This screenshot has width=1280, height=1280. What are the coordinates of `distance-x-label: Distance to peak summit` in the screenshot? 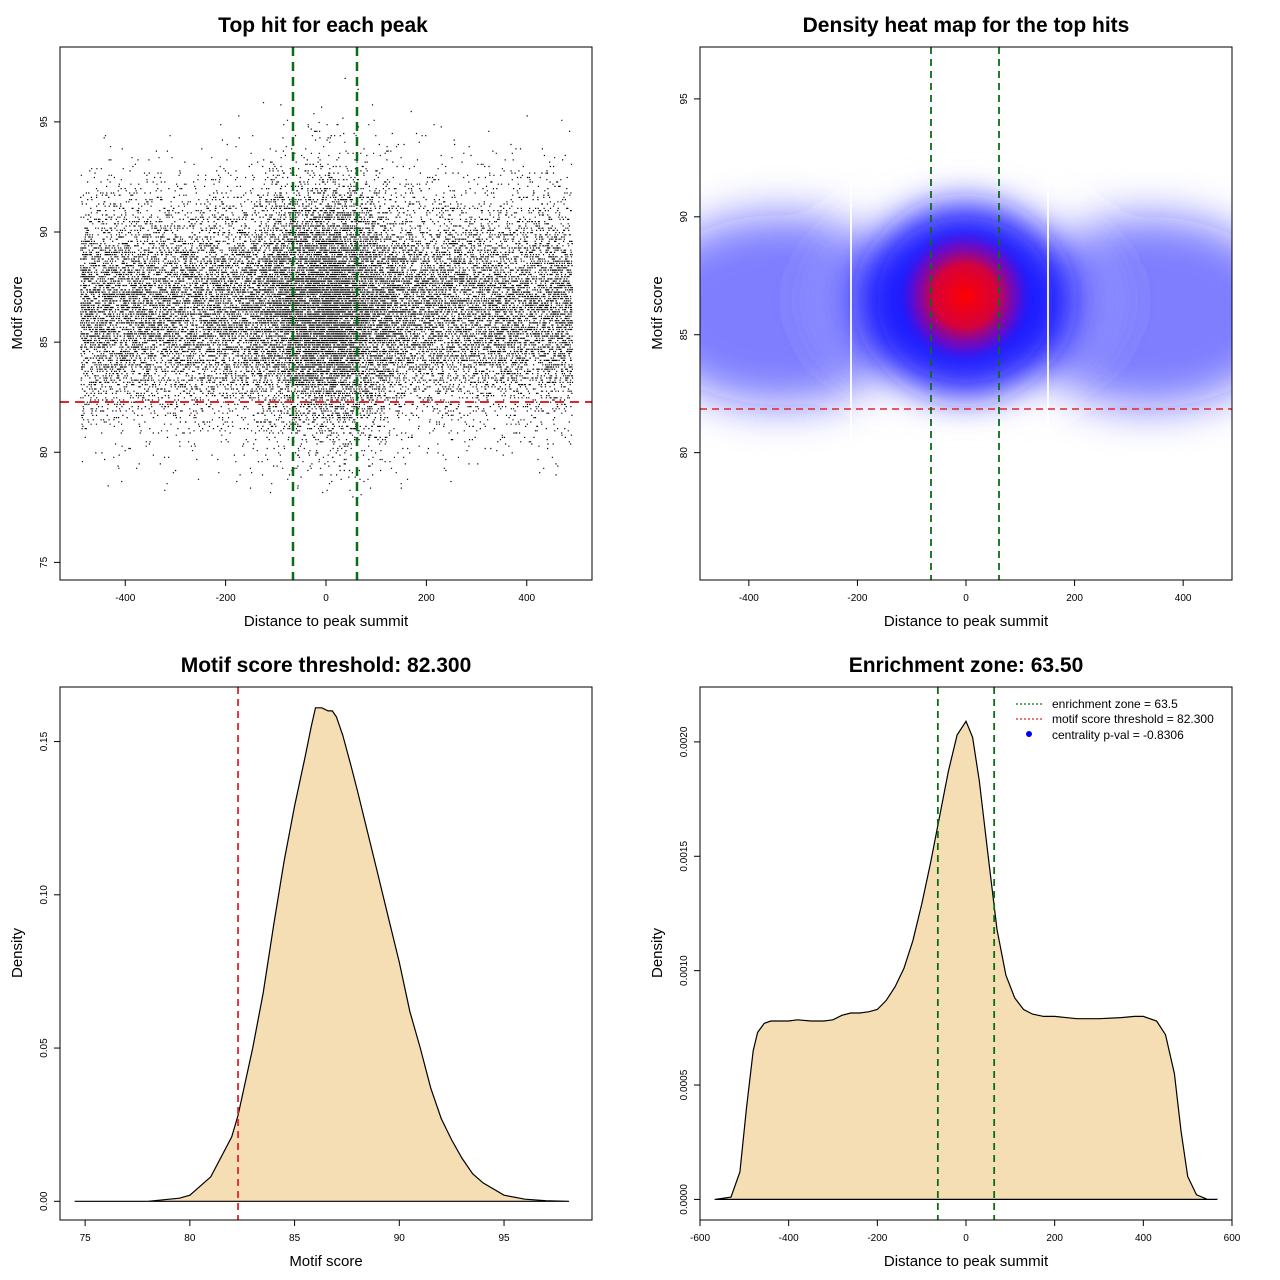 It's located at (966, 1261).